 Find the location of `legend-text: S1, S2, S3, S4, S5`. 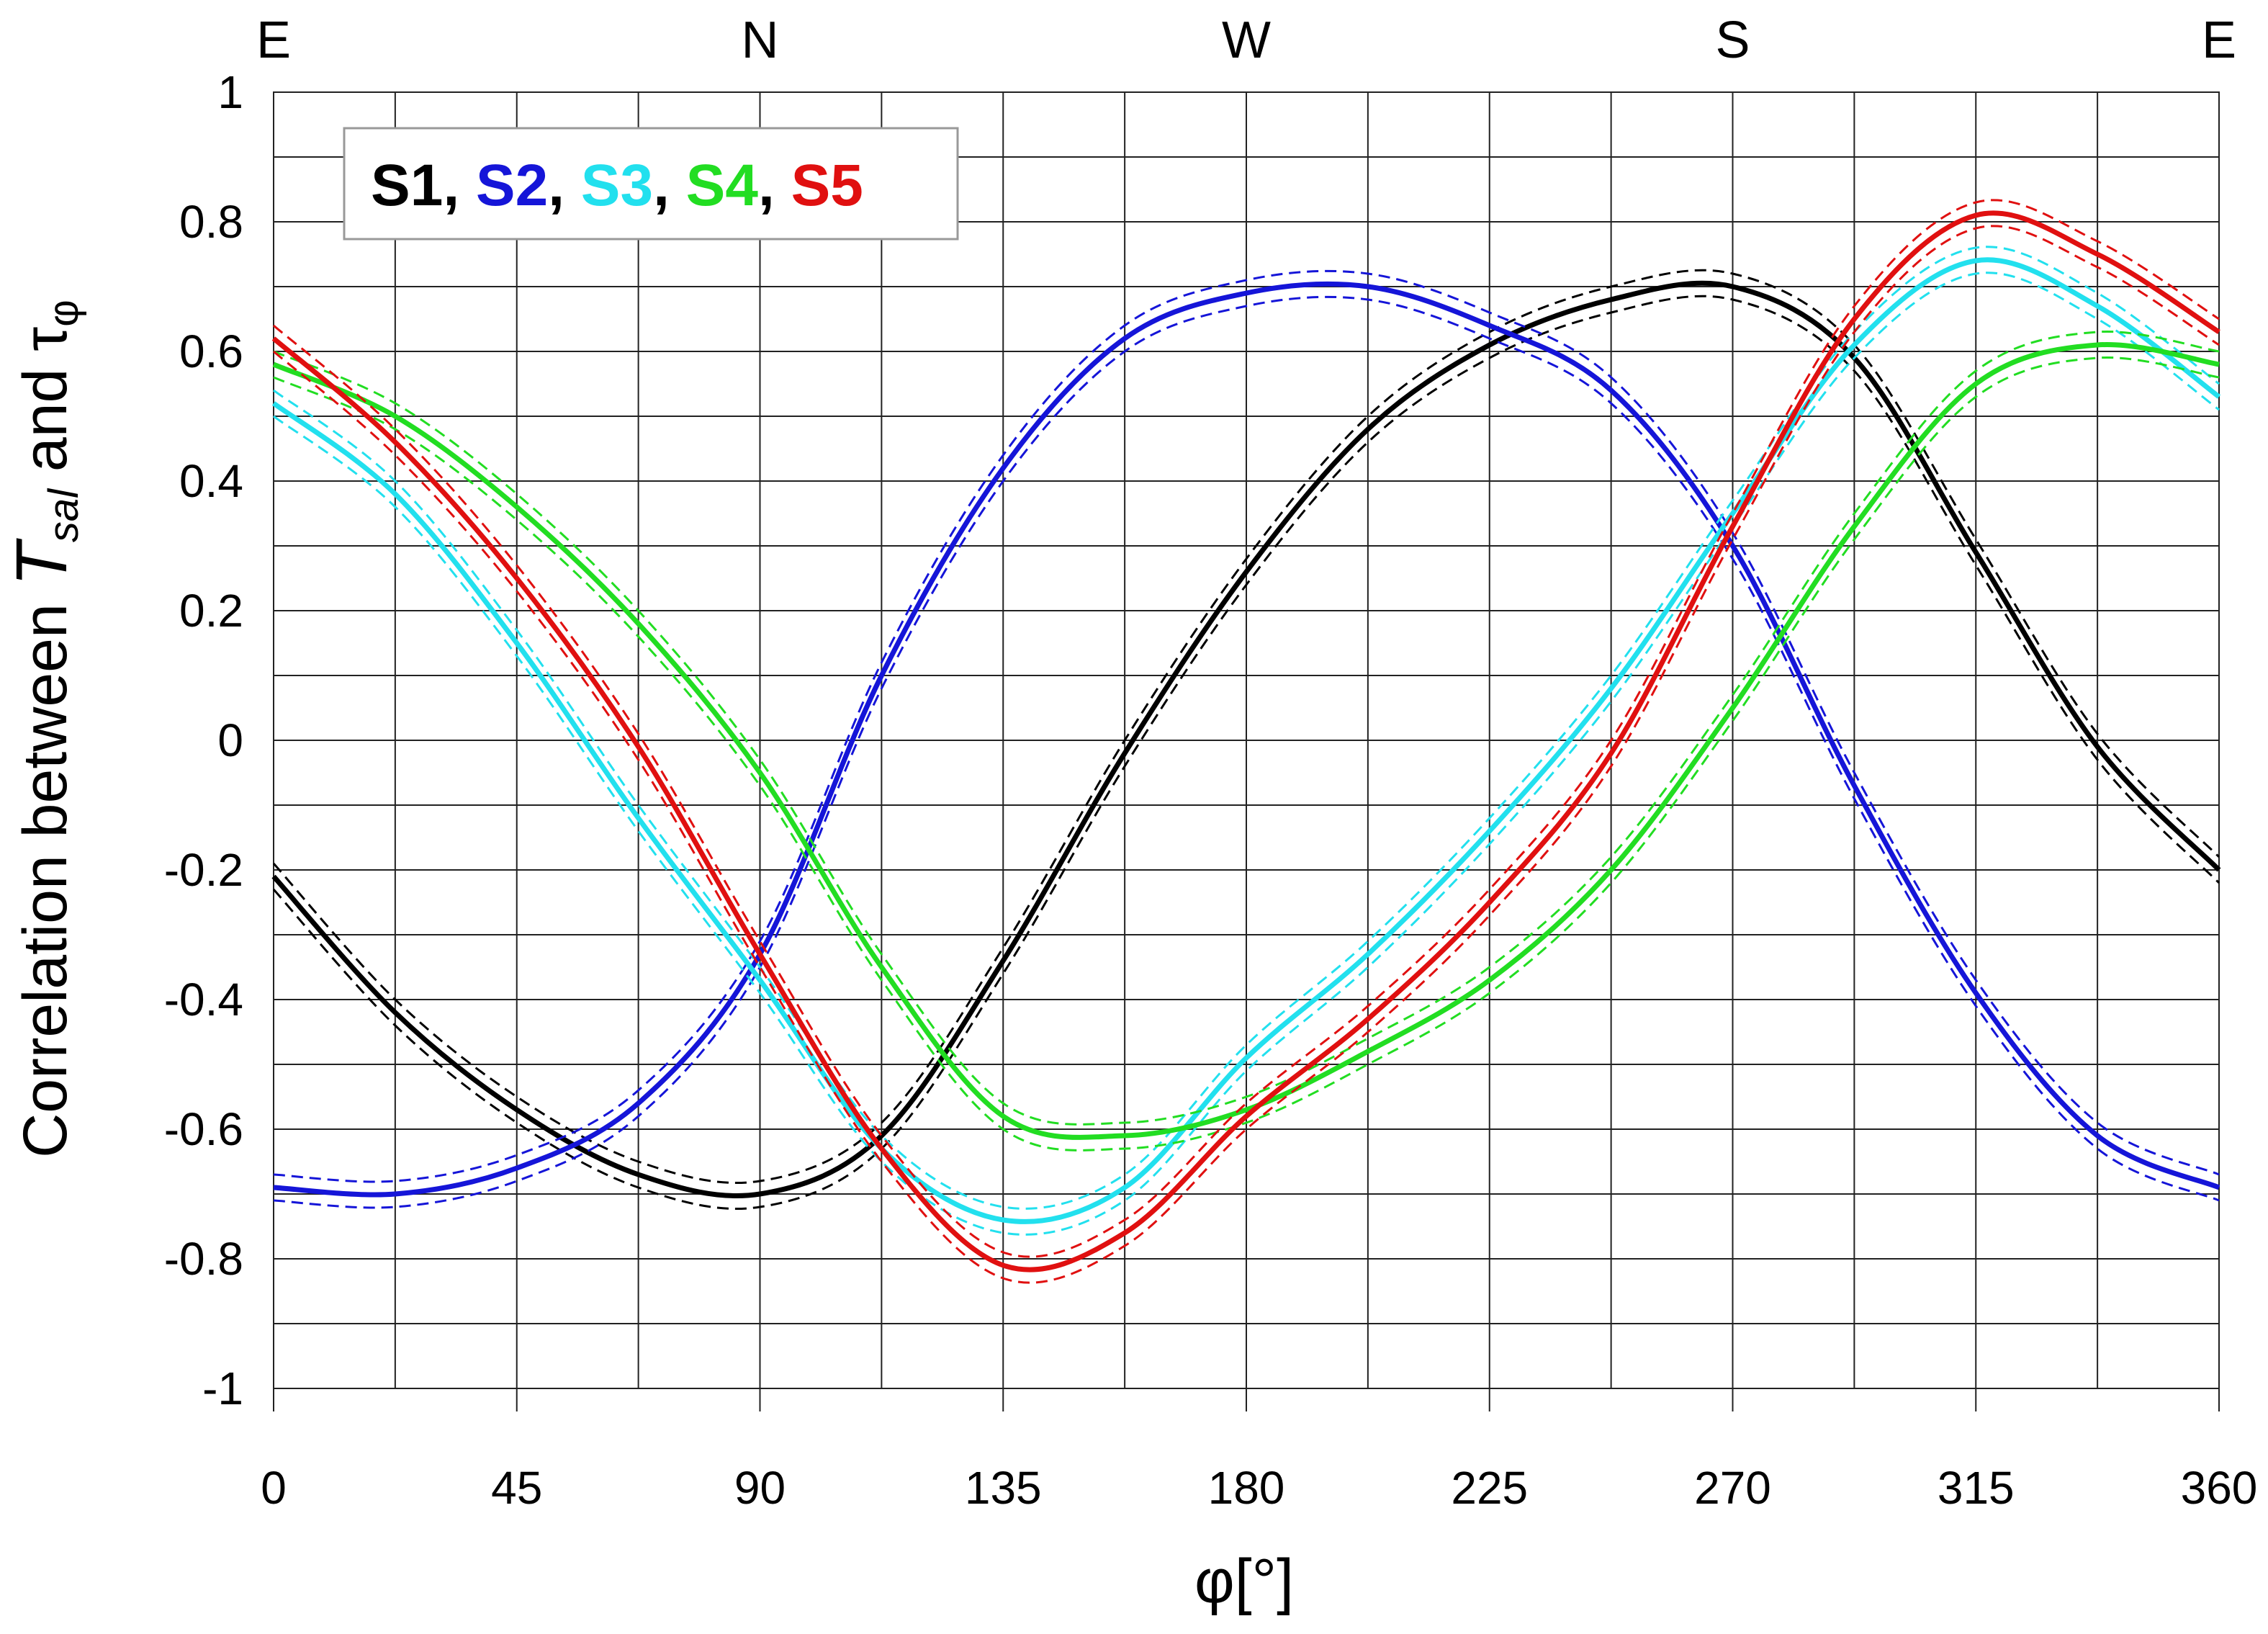

legend-text: S1, S2, S3, S4, S5 is located at coordinates (617, 186).